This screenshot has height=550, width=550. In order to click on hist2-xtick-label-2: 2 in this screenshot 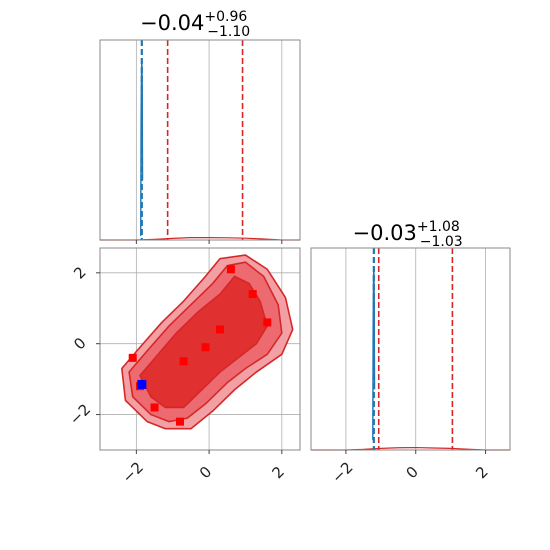, I will do `click(481, 472)`.